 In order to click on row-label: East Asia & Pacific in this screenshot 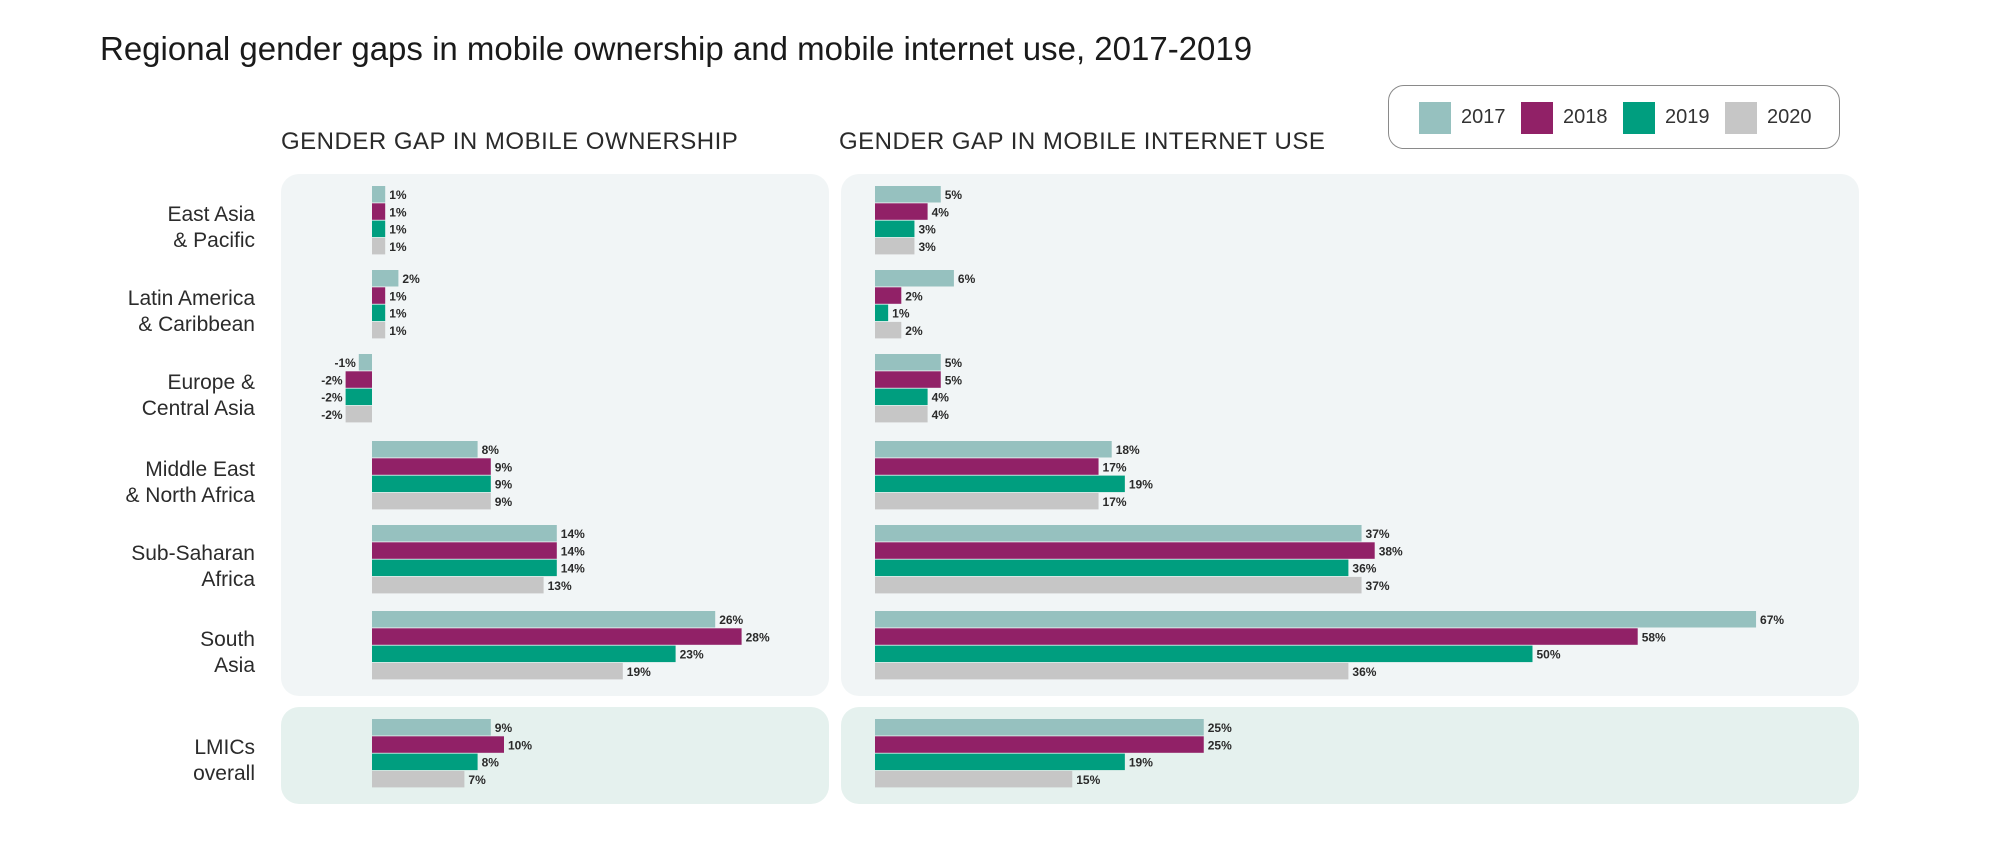, I will do `click(211, 227)`.